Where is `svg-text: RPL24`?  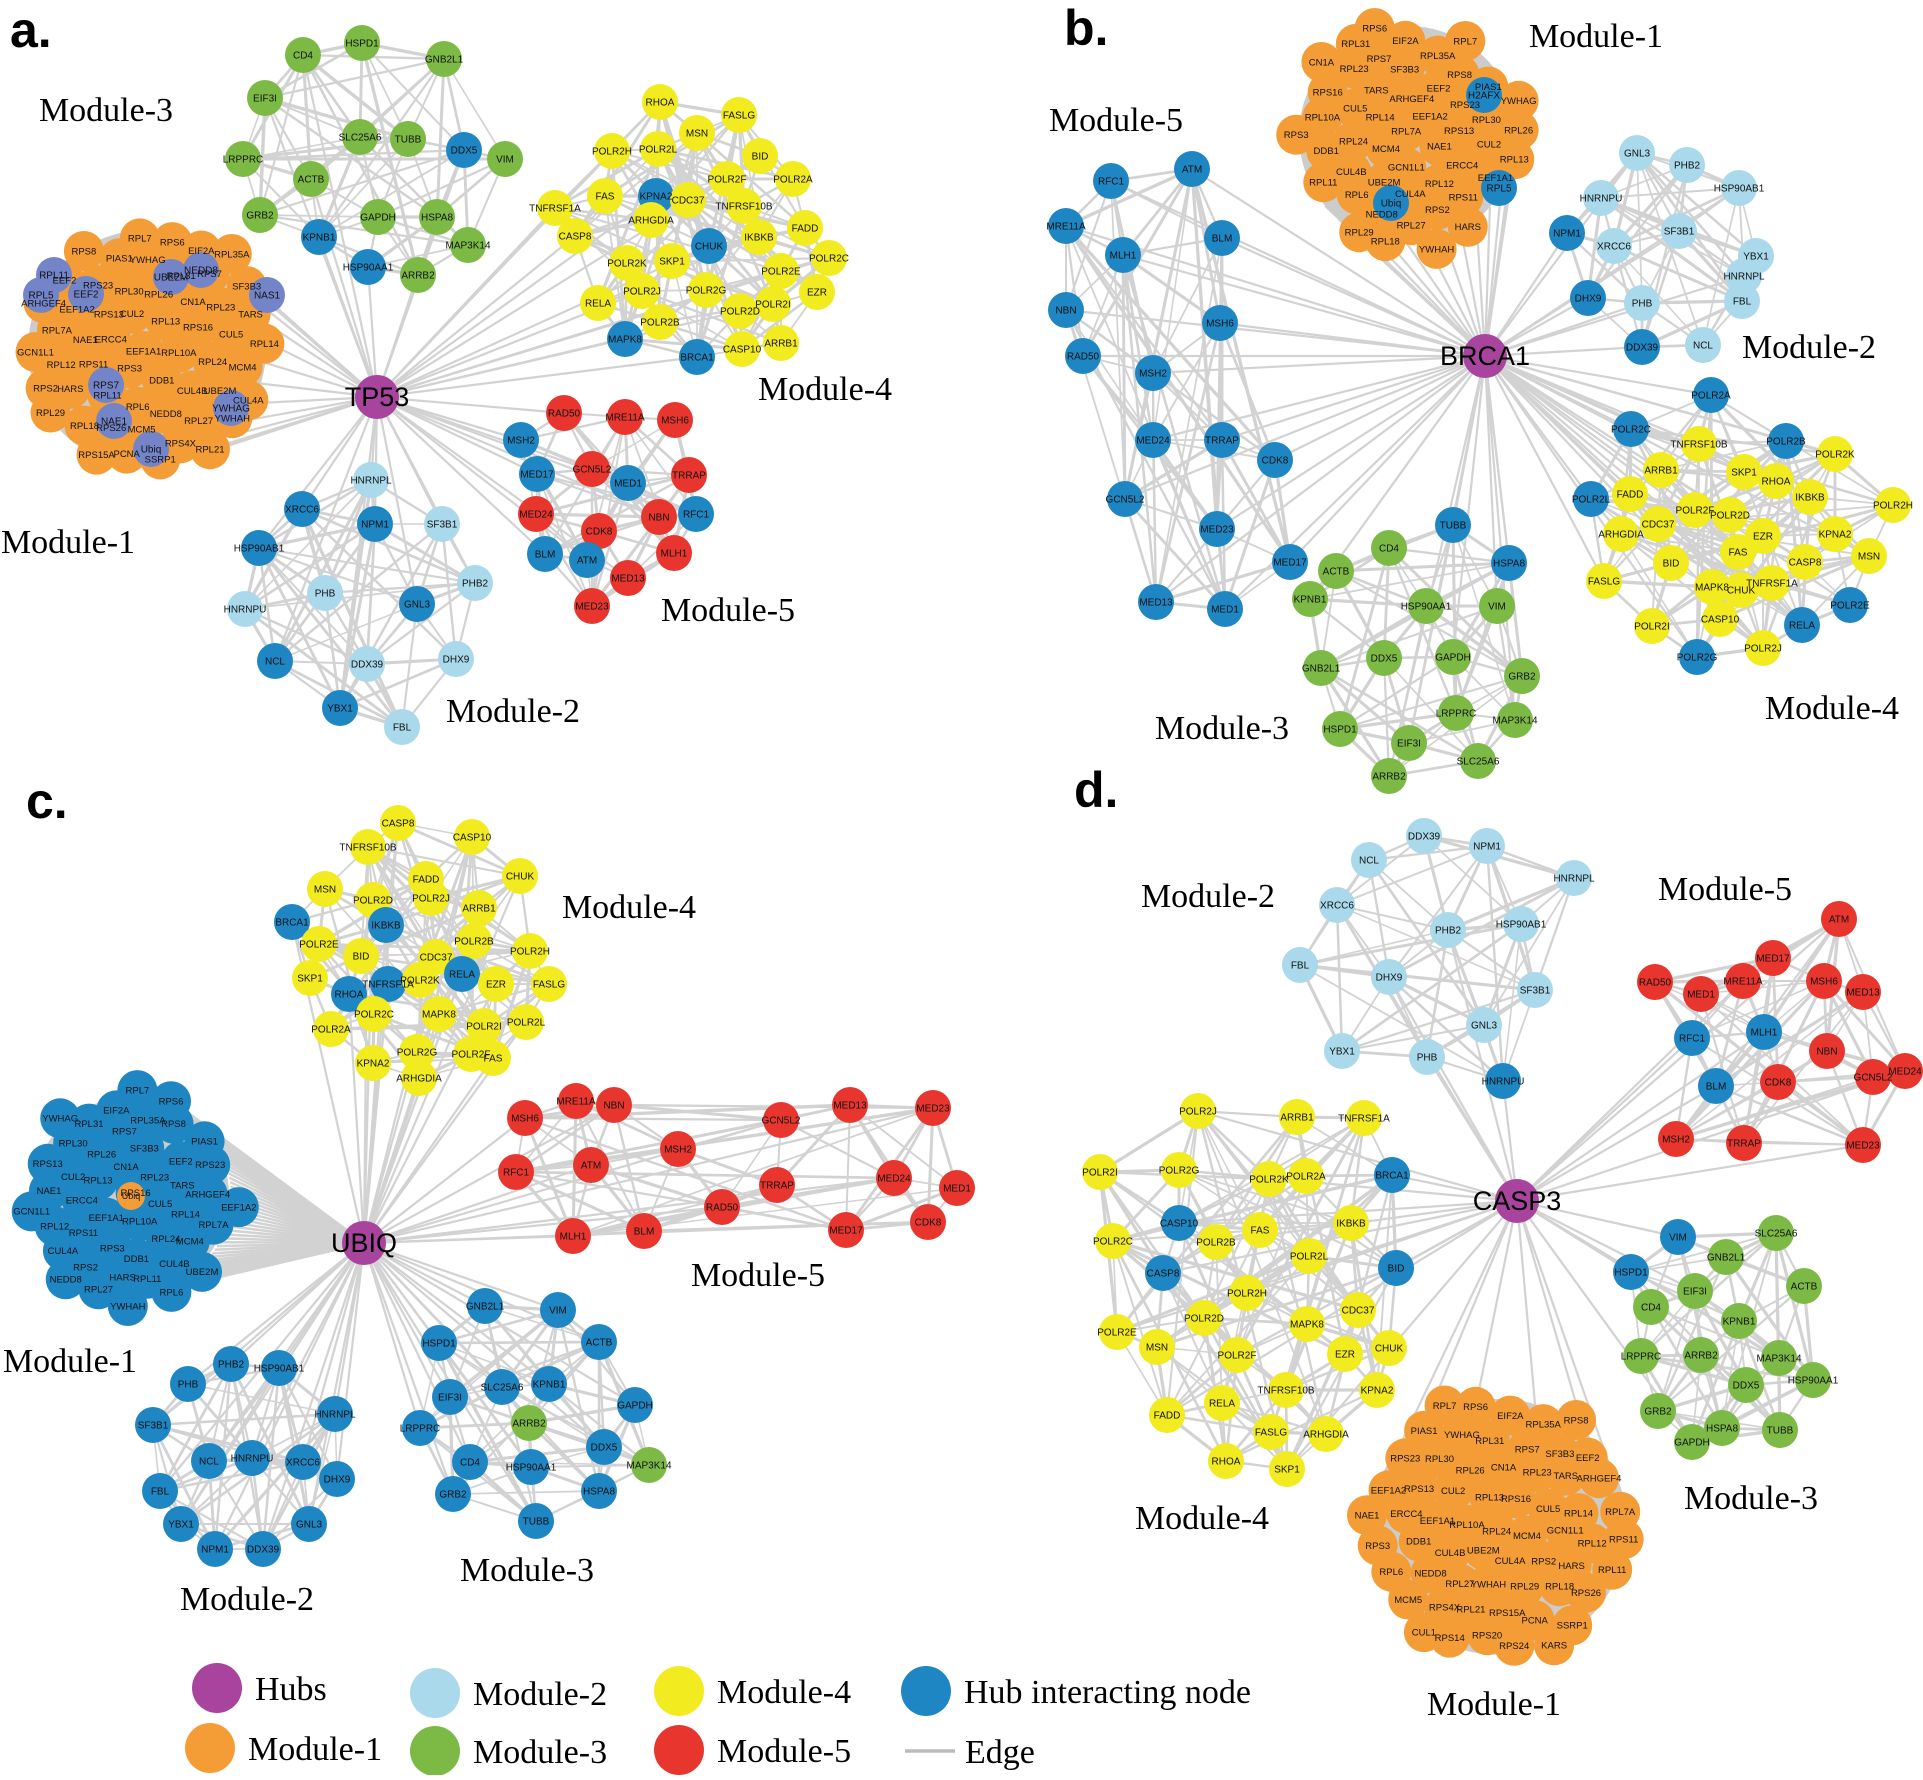 svg-text: RPL24 is located at coordinates (1496, 1532).